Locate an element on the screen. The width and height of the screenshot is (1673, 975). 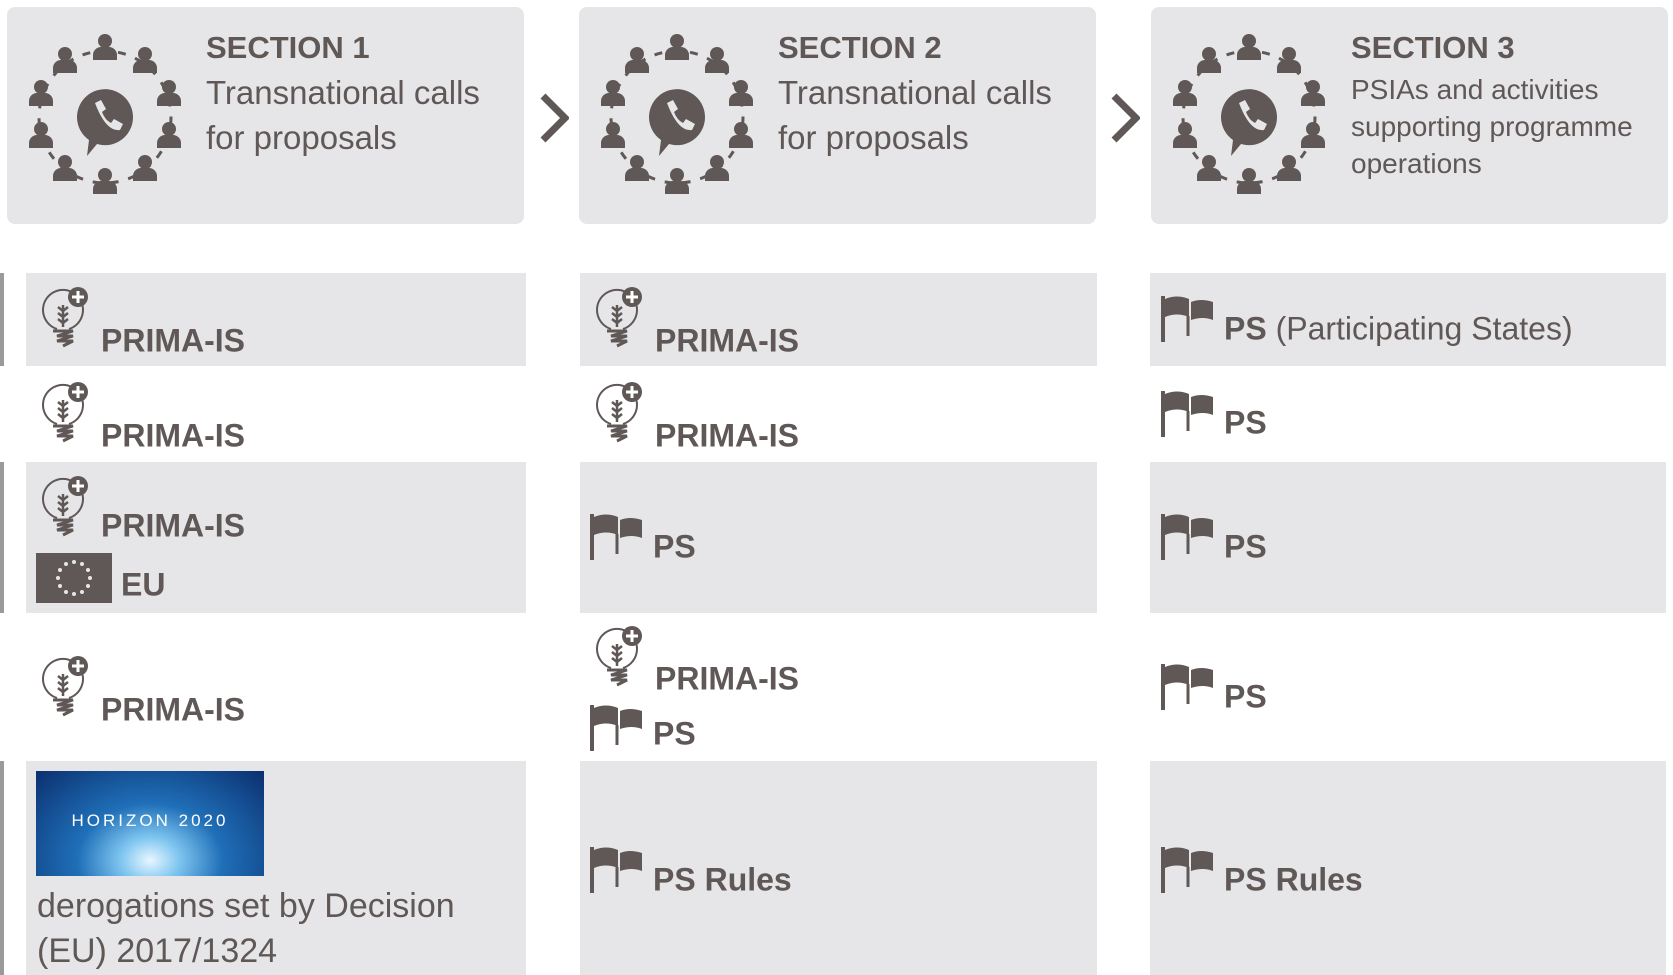
item-label: PS (Participating States) is located at coordinates (1398, 329).